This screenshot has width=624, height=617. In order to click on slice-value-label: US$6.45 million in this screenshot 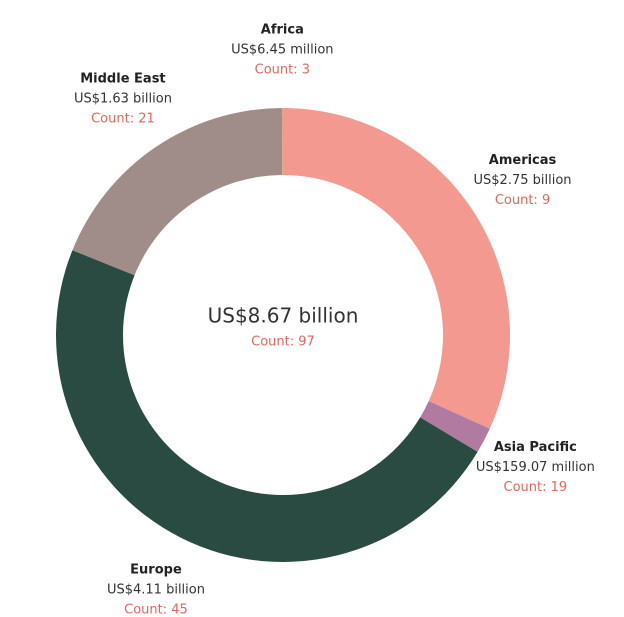, I will do `click(282, 50)`.